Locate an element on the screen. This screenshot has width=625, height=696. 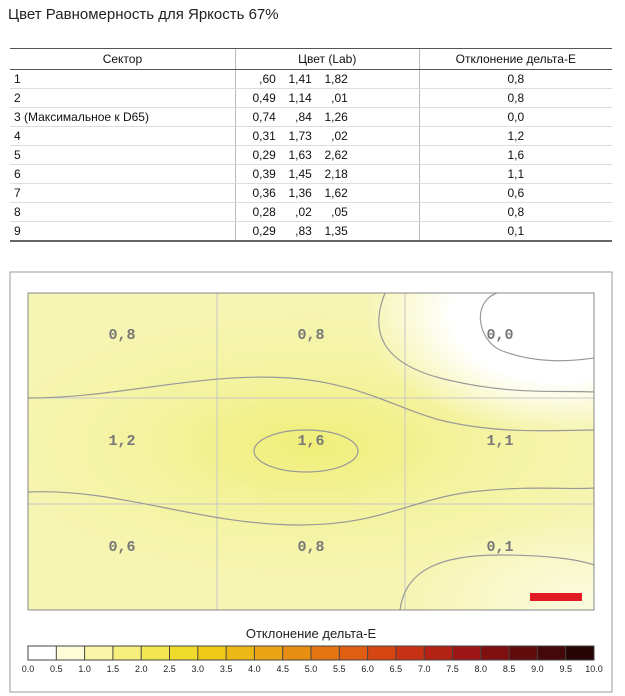
sector-cell: 2 is located at coordinates (123, 98).